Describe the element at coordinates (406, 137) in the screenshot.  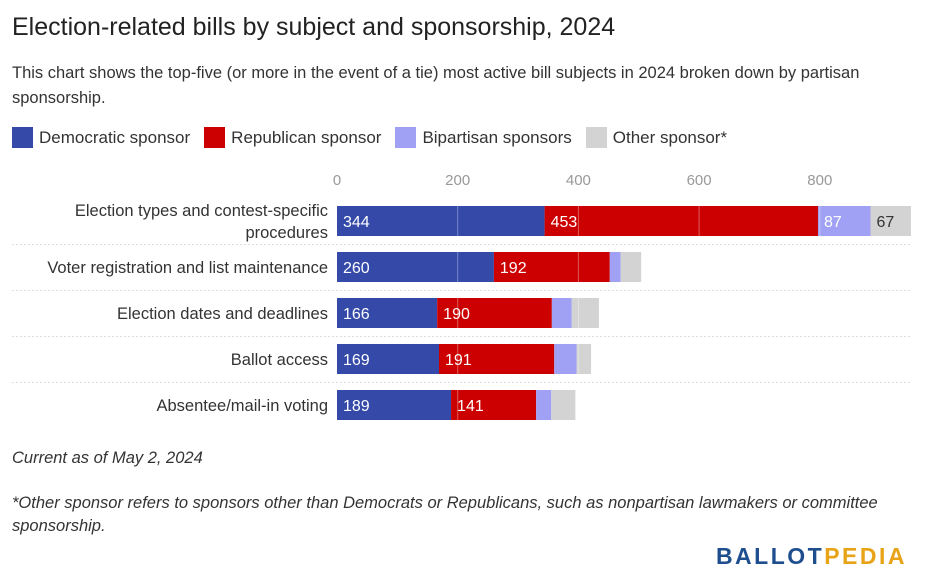
I see `legend-swatch-bipartisan` at that location.